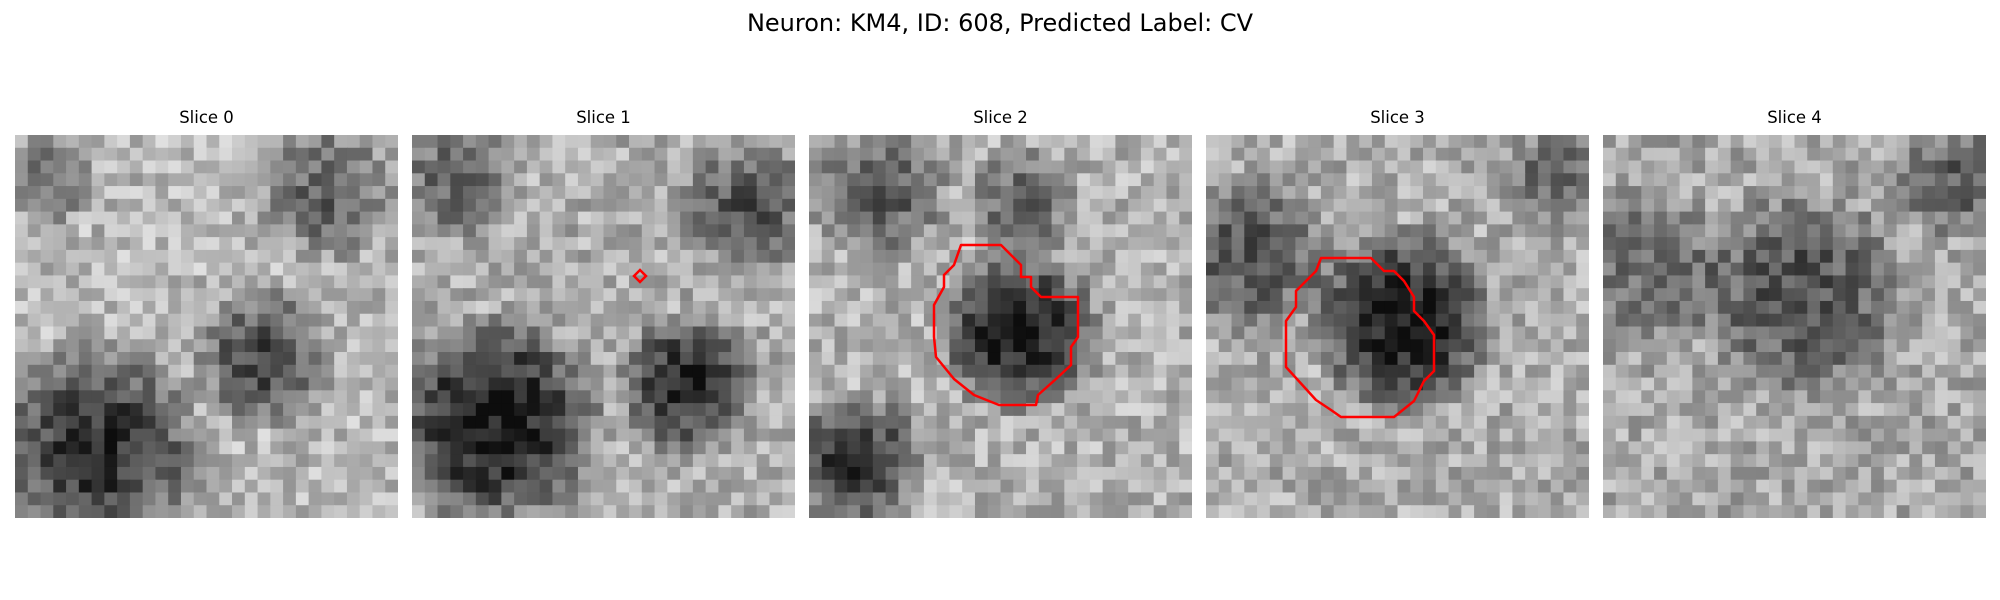 The height and width of the screenshot is (600, 2000). I want to click on slice-panel: Slice 4, so click(1794, 313).